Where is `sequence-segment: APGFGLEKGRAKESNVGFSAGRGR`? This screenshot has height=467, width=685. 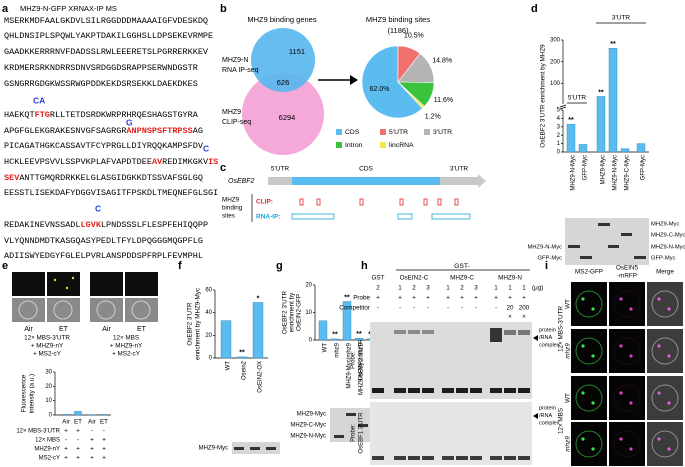 sequence-segment: APGFGLEKGRAKESNVGFSAGRGR is located at coordinates (65, 131).